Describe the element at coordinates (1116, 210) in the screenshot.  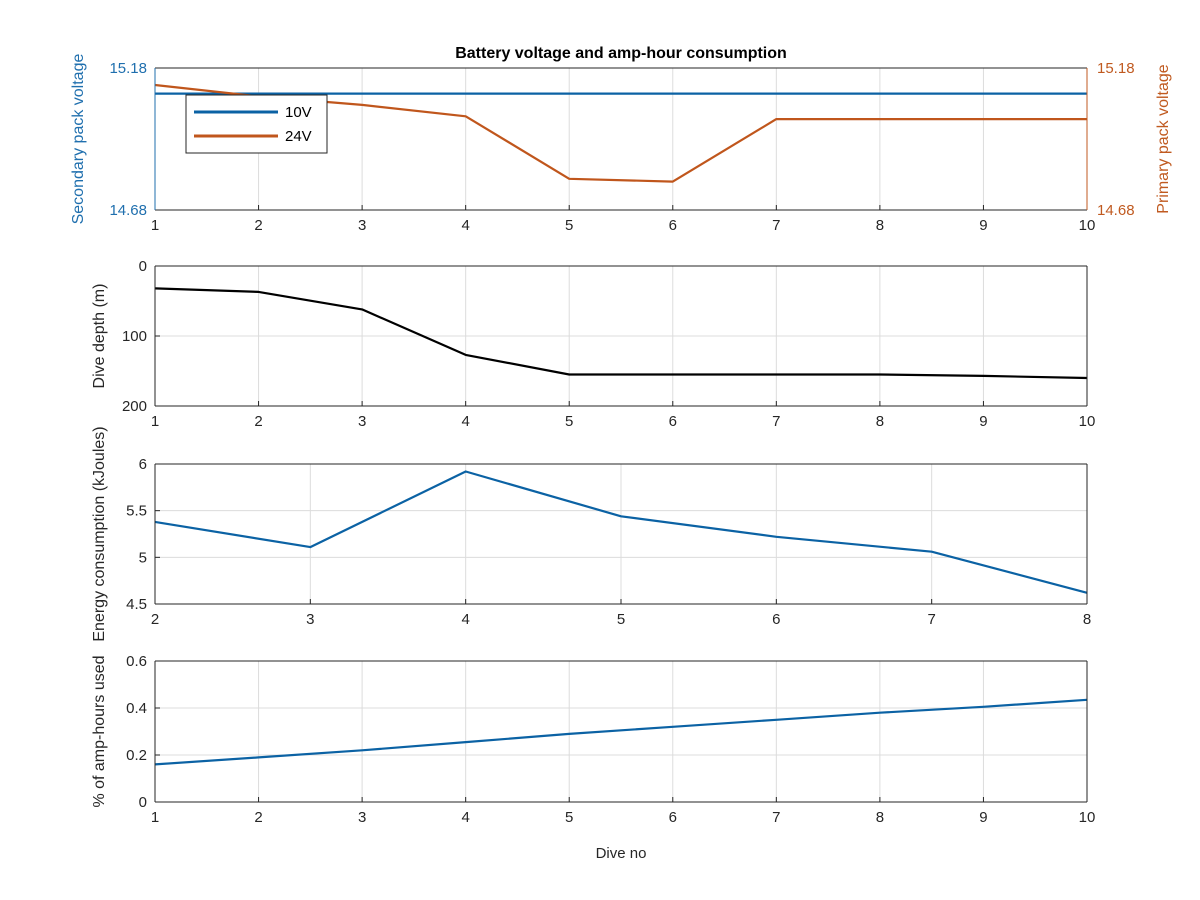
I see `y-right-tick-label: 14.68` at that location.